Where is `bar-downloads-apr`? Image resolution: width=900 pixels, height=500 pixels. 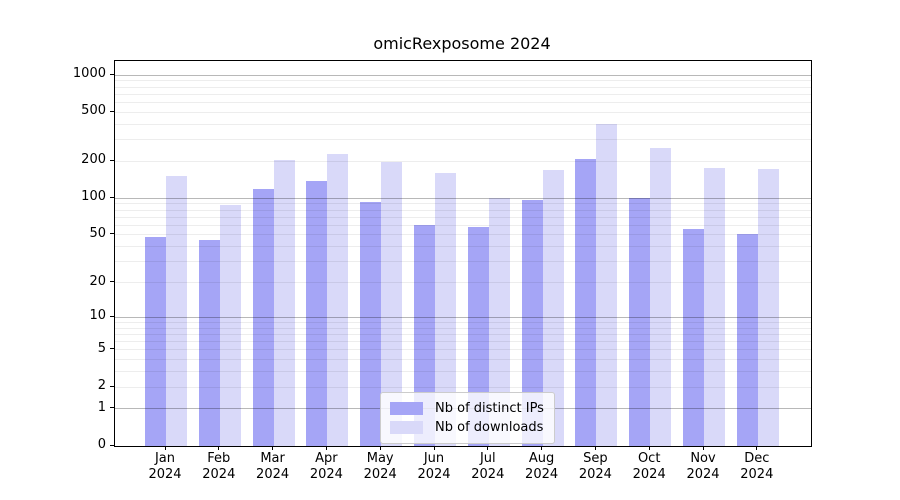
bar-downloads-apr is located at coordinates (338, 299).